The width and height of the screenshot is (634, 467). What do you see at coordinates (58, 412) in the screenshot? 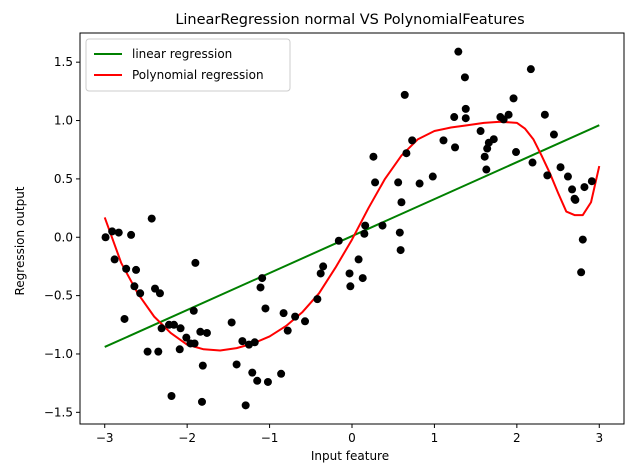
I see `y-tick-label: −1.5` at bounding box center [58, 412].